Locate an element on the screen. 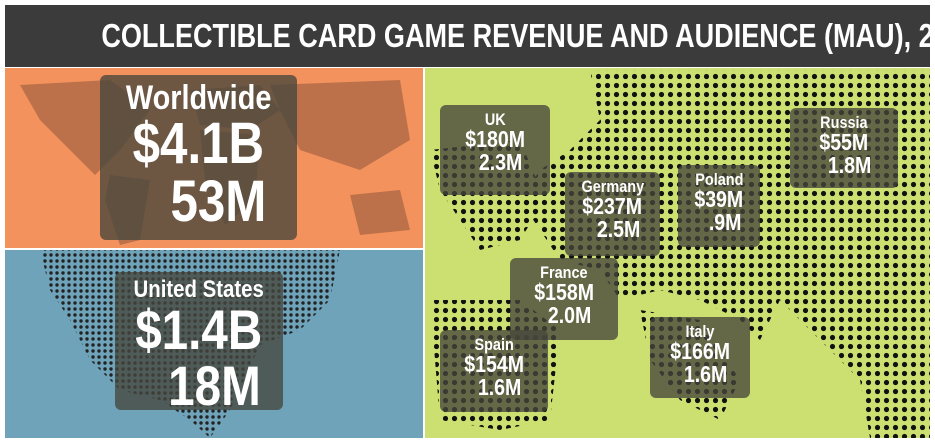 The width and height of the screenshot is (935, 445). region-label-text: United States is located at coordinates (199, 289).